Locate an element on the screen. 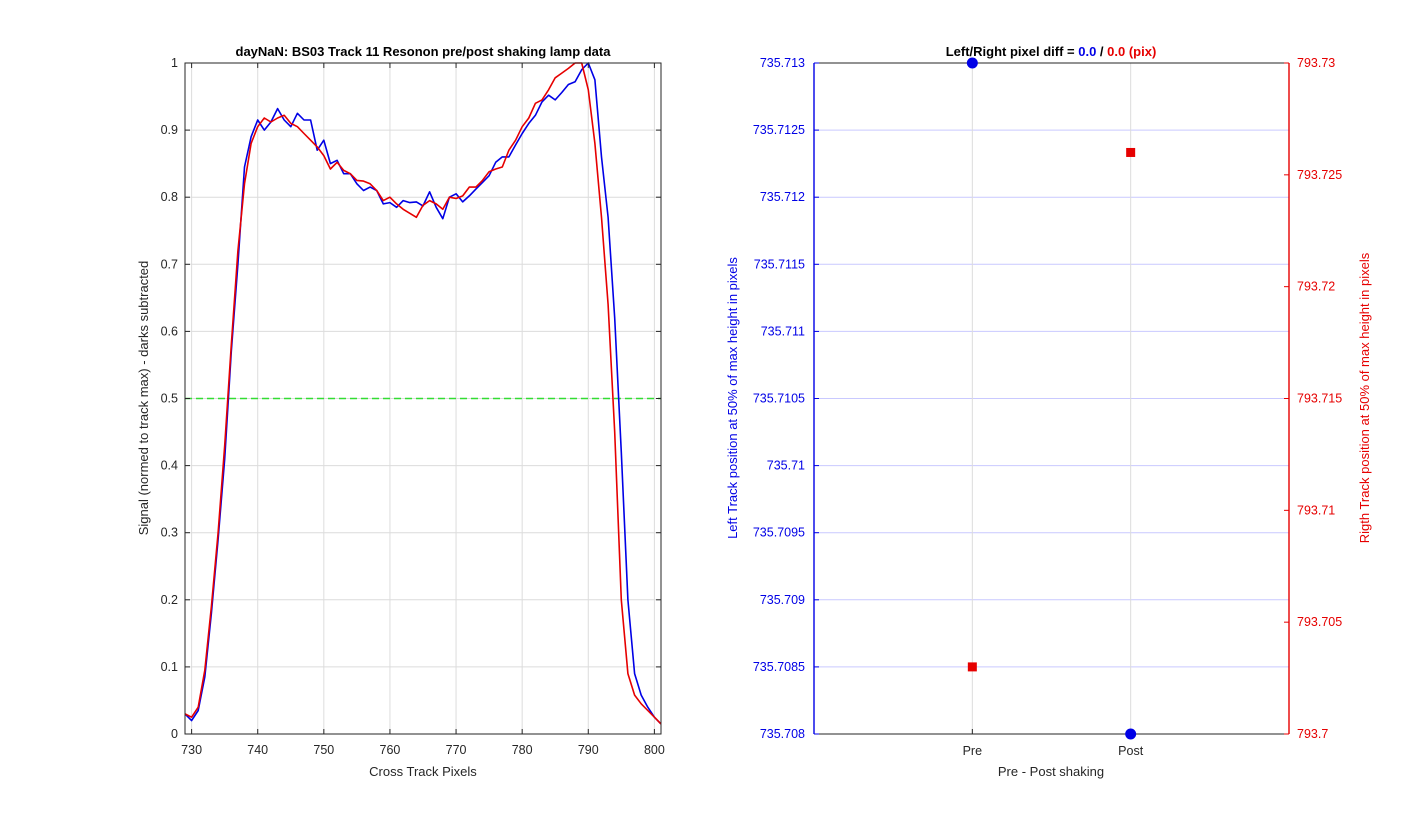  left-track-tick-label: 735.7115 is located at coordinates (779, 264).